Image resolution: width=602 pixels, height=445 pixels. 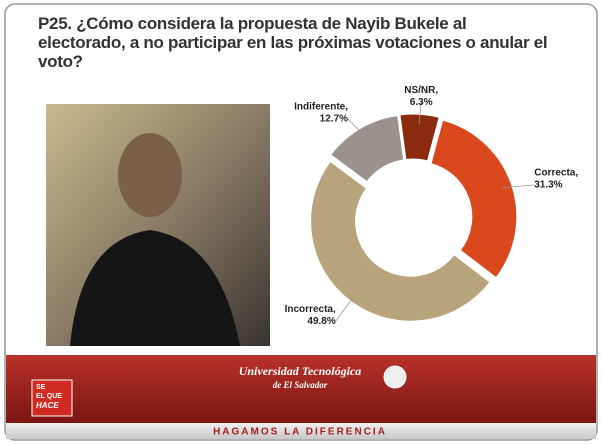 What do you see at coordinates (41, 387) in the screenshot?
I see `badge-text: SE` at bounding box center [41, 387].